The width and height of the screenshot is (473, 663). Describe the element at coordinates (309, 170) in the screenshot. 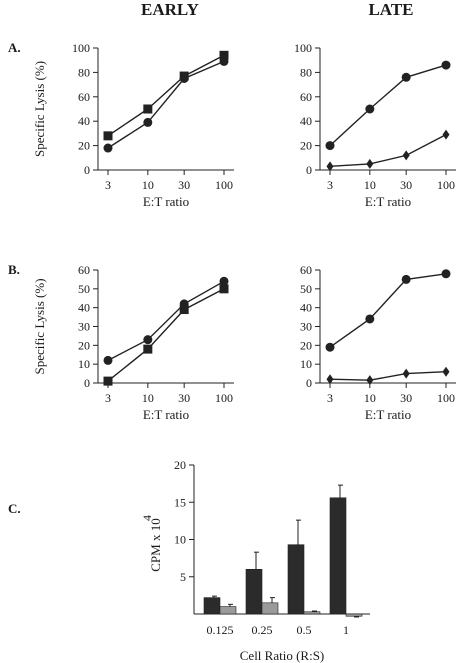

I see `y-tick-label-a-late-0: 0` at that location.